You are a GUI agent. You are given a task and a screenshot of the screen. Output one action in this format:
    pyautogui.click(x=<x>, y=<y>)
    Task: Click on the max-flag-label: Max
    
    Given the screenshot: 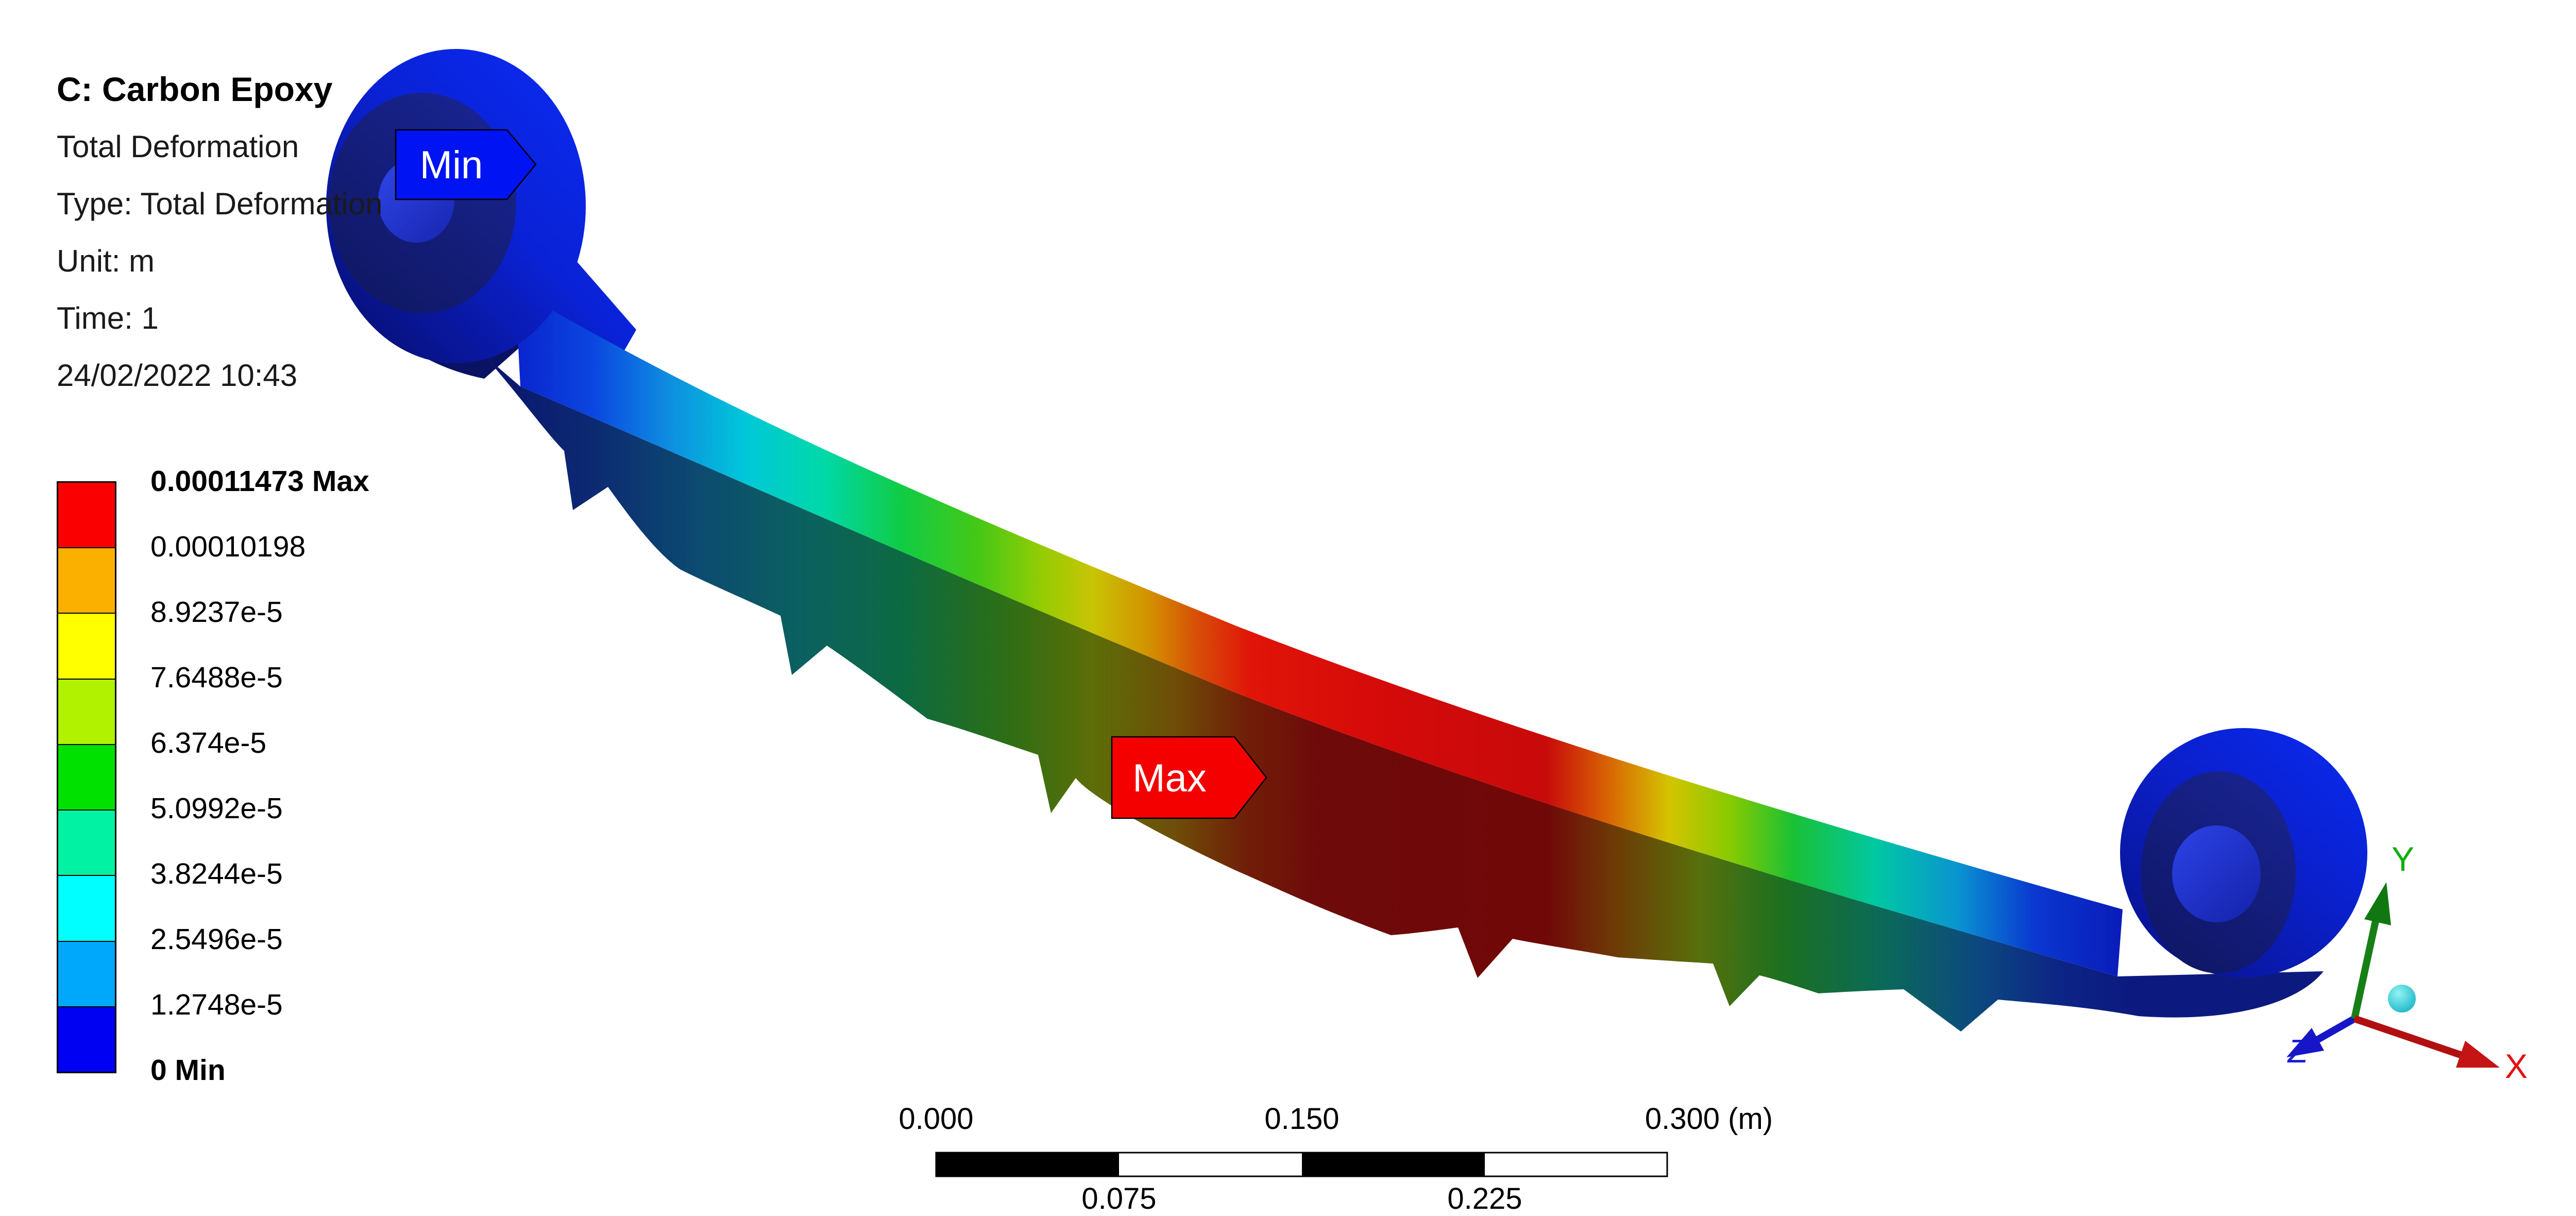 What is the action you would take?
    pyautogui.click(x=1169, y=778)
    